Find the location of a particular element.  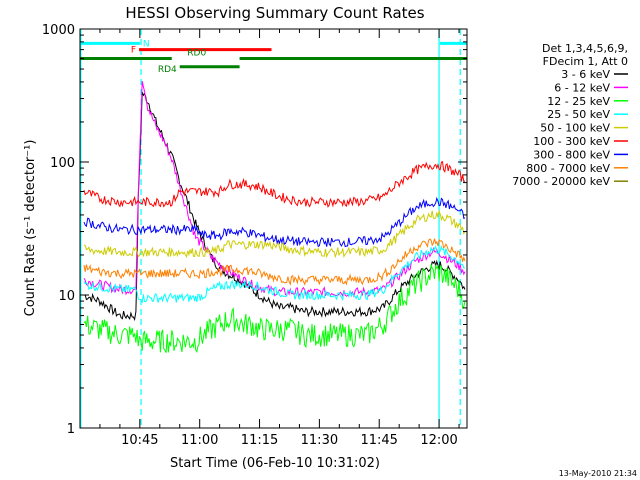

legend-entry-0: 3 - 6 keV is located at coordinates (585, 74).